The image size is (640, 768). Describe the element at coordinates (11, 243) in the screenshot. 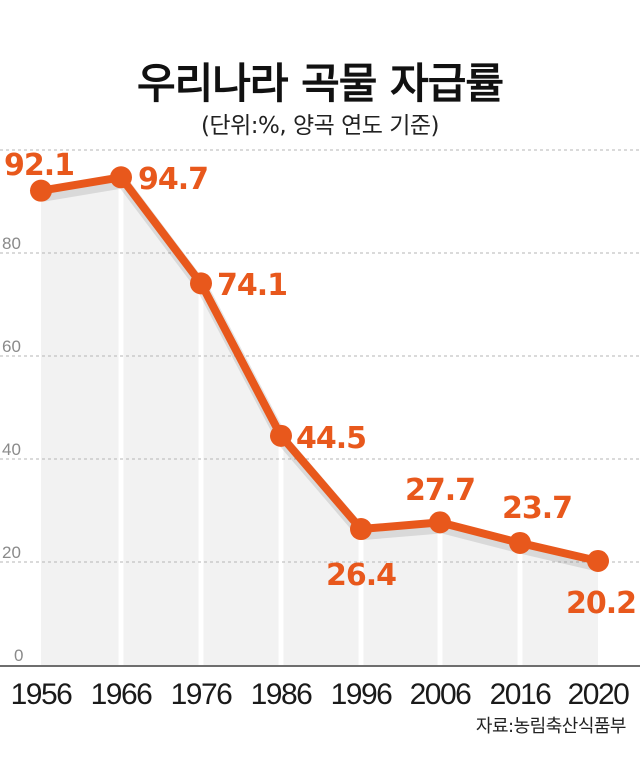

I see `y-tick-label: 80` at that location.